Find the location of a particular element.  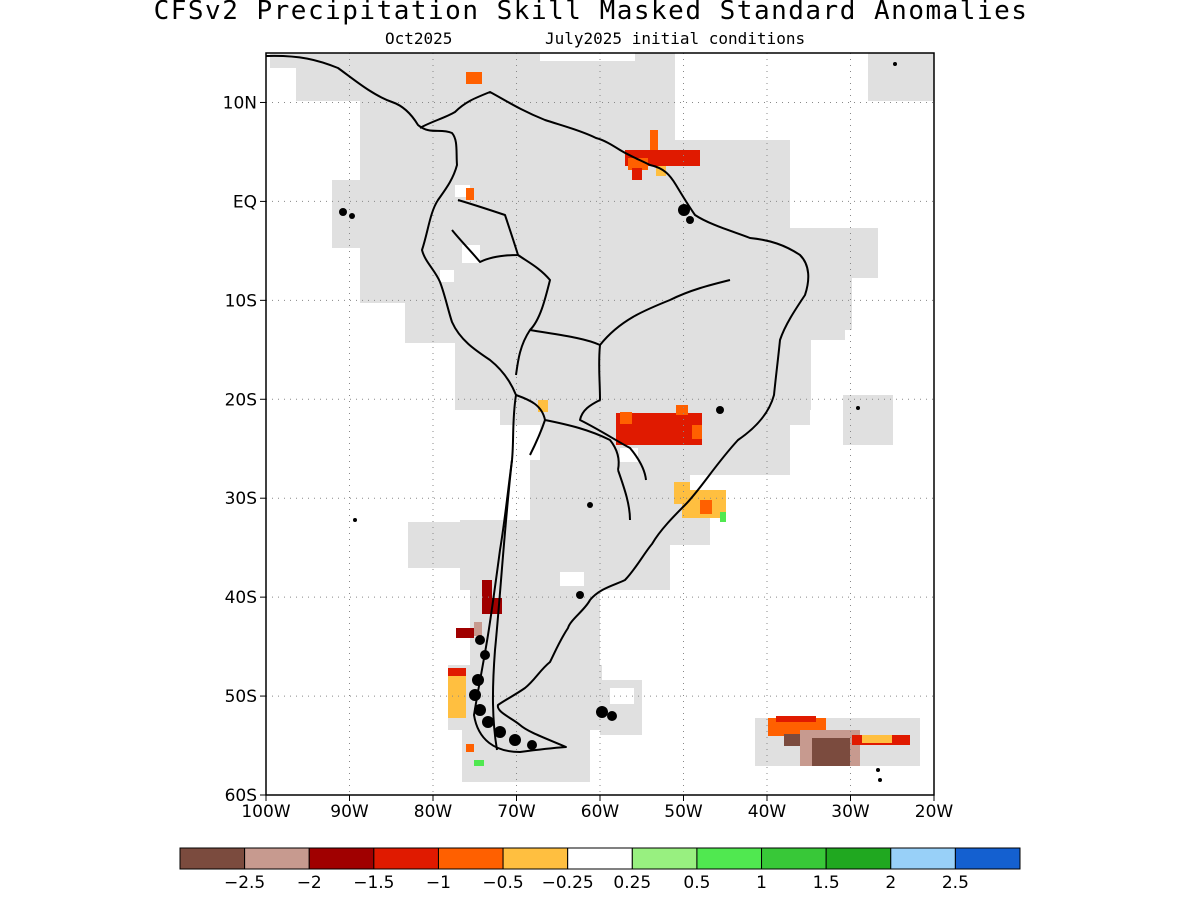

colorbar-label: −0.25 is located at coordinates (568, 883).